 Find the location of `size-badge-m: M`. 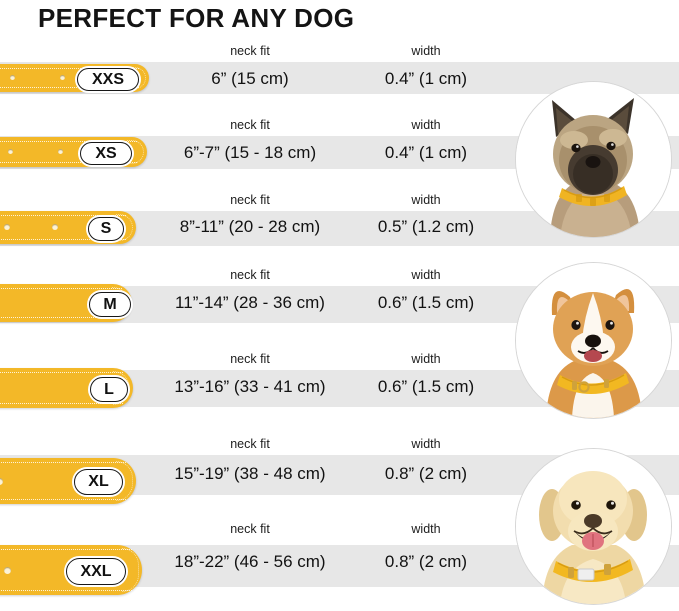

size-badge-m: M is located at coordinates (110, 304).